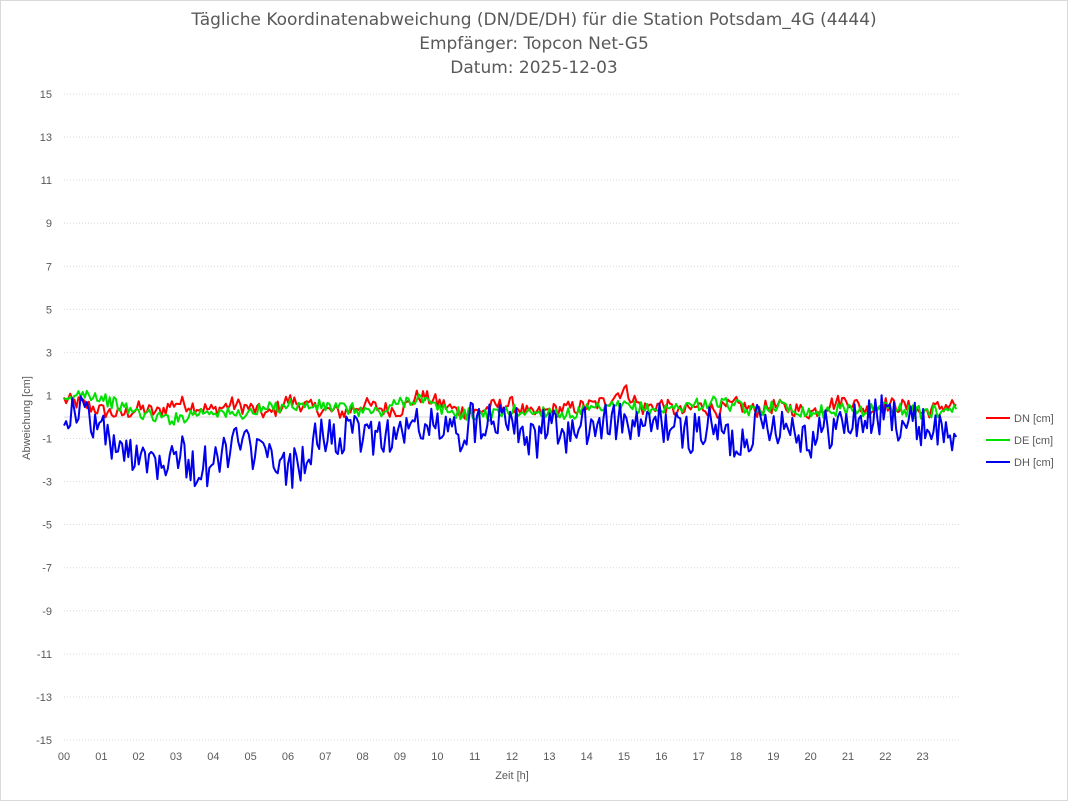  Describe the element at coordinates (139, 757) in the screenshot. I see `x-tick-label: 02` at that location.